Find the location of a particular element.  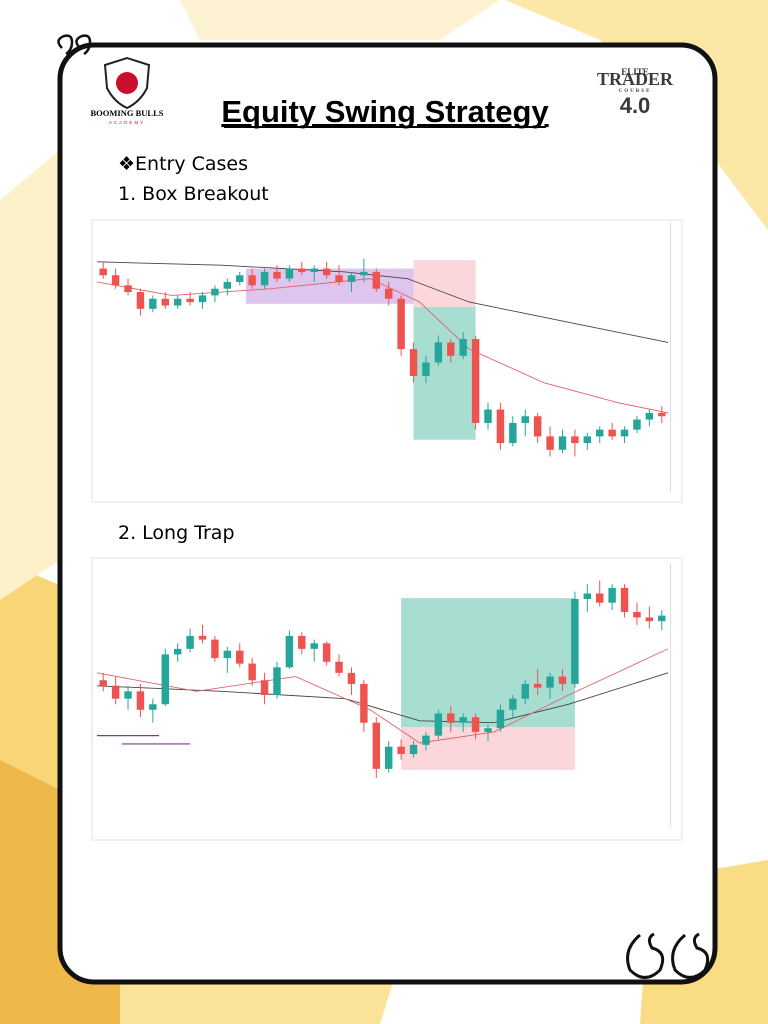

case-heading: 1. Box Breakout is located at coordinates (193, 194).